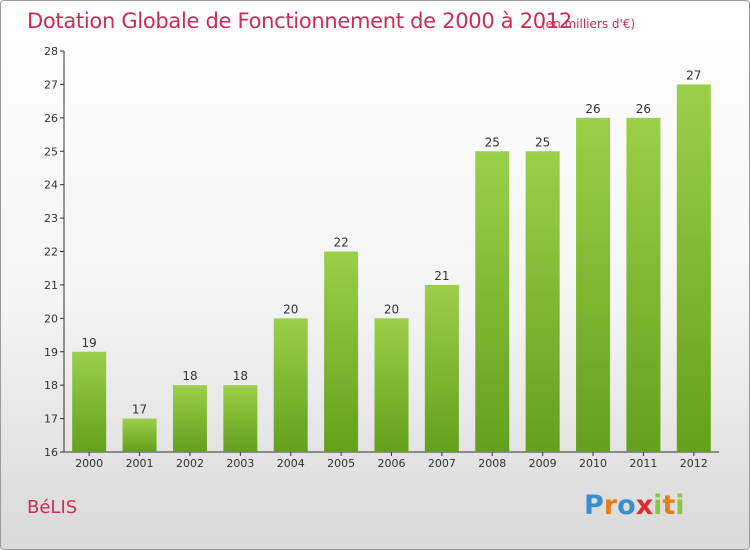 This screenshot has height=550, width=750. What do you see at coordinates (52, 507) in the screenshot?
I see `commune-name: BéLIS` at bounding box center [52, 507].